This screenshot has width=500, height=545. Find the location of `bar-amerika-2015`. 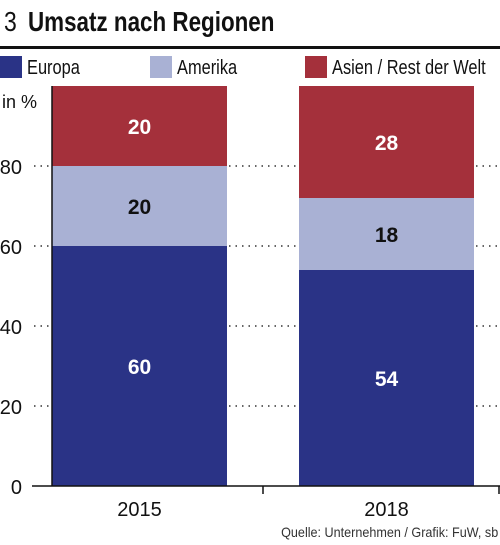

bar-amerika-2015 is located at coordinates (139, 206).